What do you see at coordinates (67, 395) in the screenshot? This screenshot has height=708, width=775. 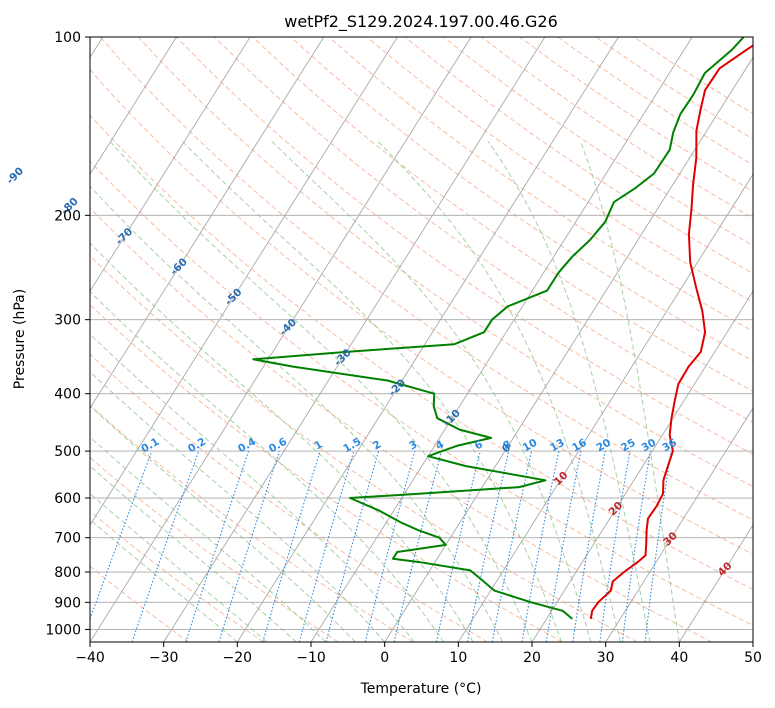 I see `y-tick-label: 400` at bounding box center [67, 395].